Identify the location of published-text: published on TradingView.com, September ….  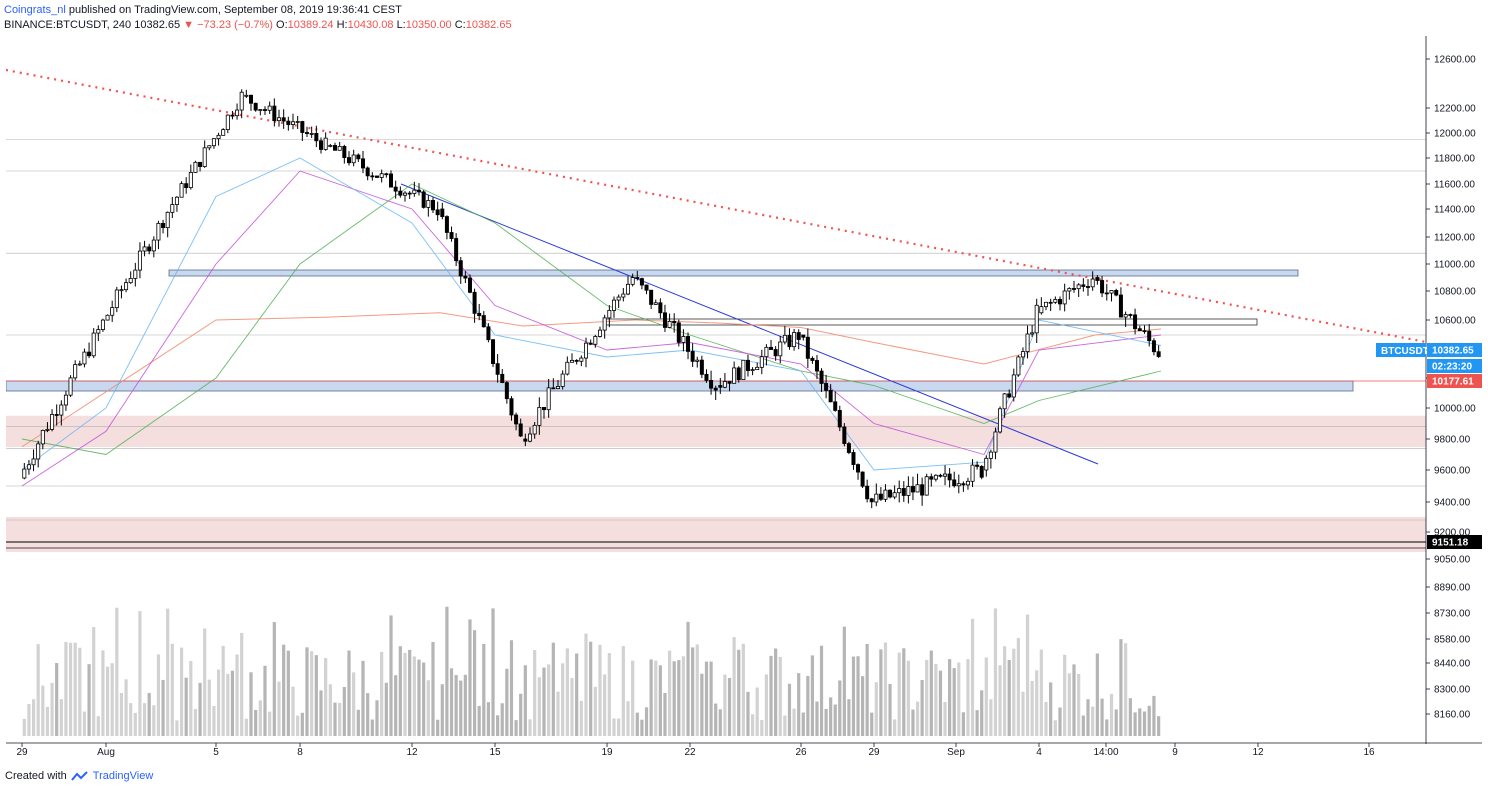
(235, 10).